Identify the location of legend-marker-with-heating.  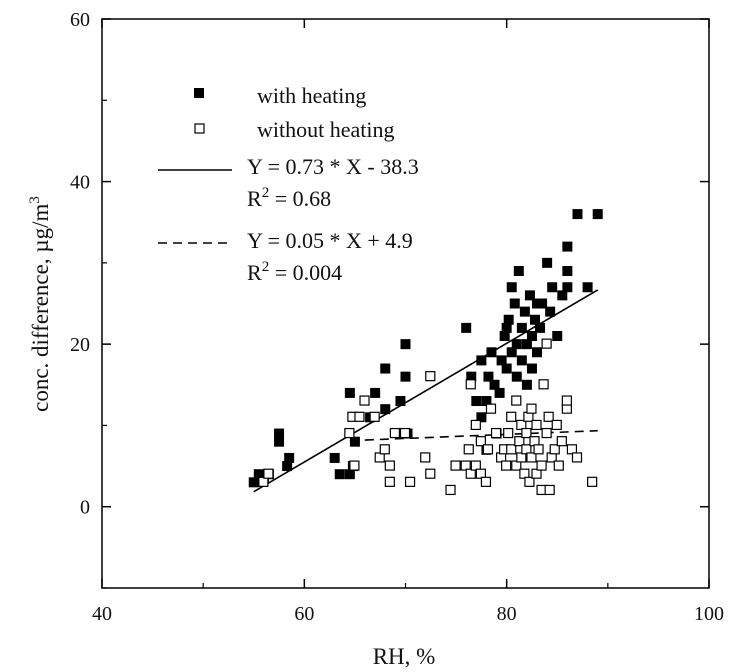
(199, 93).